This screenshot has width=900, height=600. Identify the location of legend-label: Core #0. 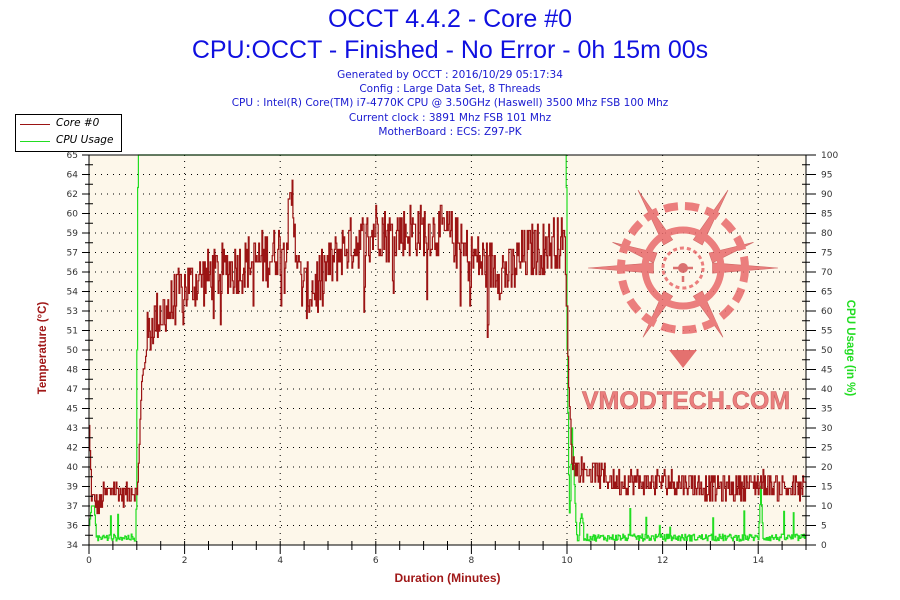
(78, 123).